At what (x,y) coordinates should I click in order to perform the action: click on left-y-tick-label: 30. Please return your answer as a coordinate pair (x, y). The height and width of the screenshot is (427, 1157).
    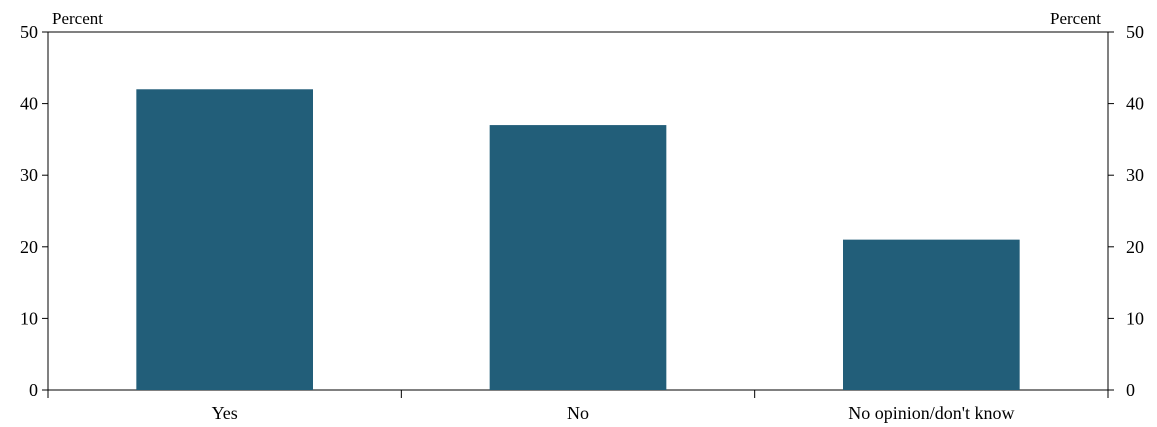
    Looking at the image, I should click on (29, 175).